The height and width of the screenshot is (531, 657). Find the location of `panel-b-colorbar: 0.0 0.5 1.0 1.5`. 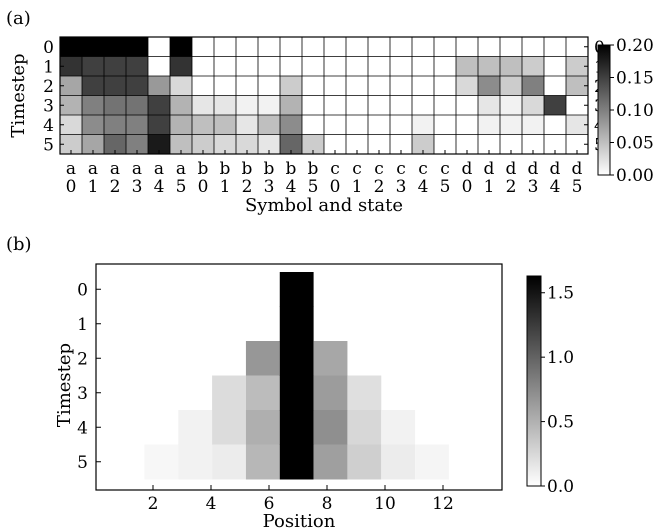

panel-b-colorbar: 0.0 0.5 1.0 1.5 is located at coordinates (550, 386).